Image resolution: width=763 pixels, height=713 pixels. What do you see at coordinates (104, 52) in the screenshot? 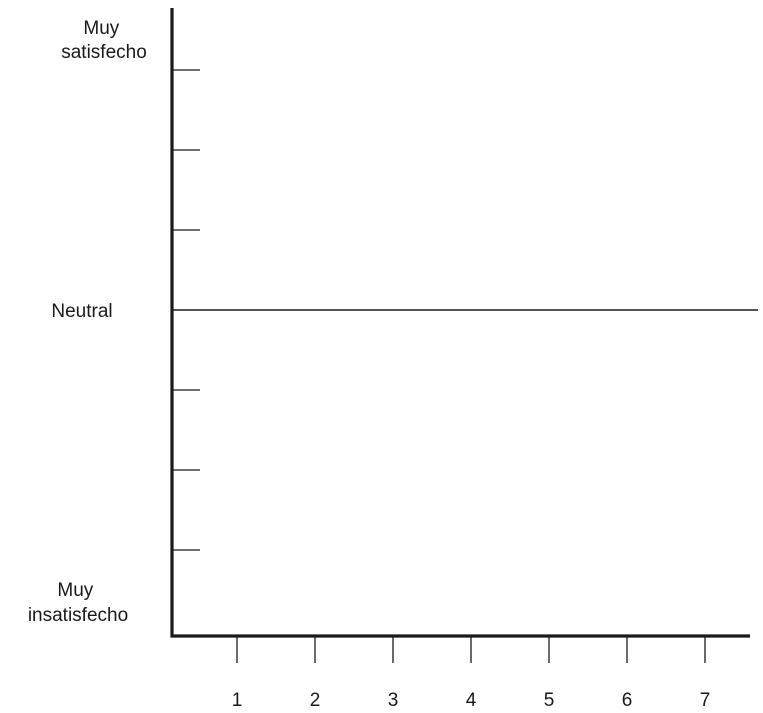
I see `y-label-top-line2: satisfecho` at bounding box center [104, 52].